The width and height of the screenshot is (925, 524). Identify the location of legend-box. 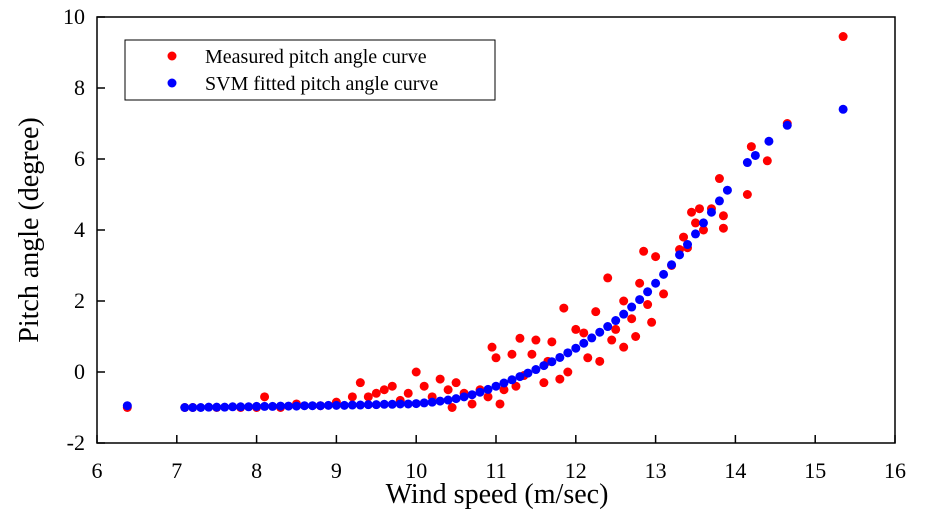
(310, 70).